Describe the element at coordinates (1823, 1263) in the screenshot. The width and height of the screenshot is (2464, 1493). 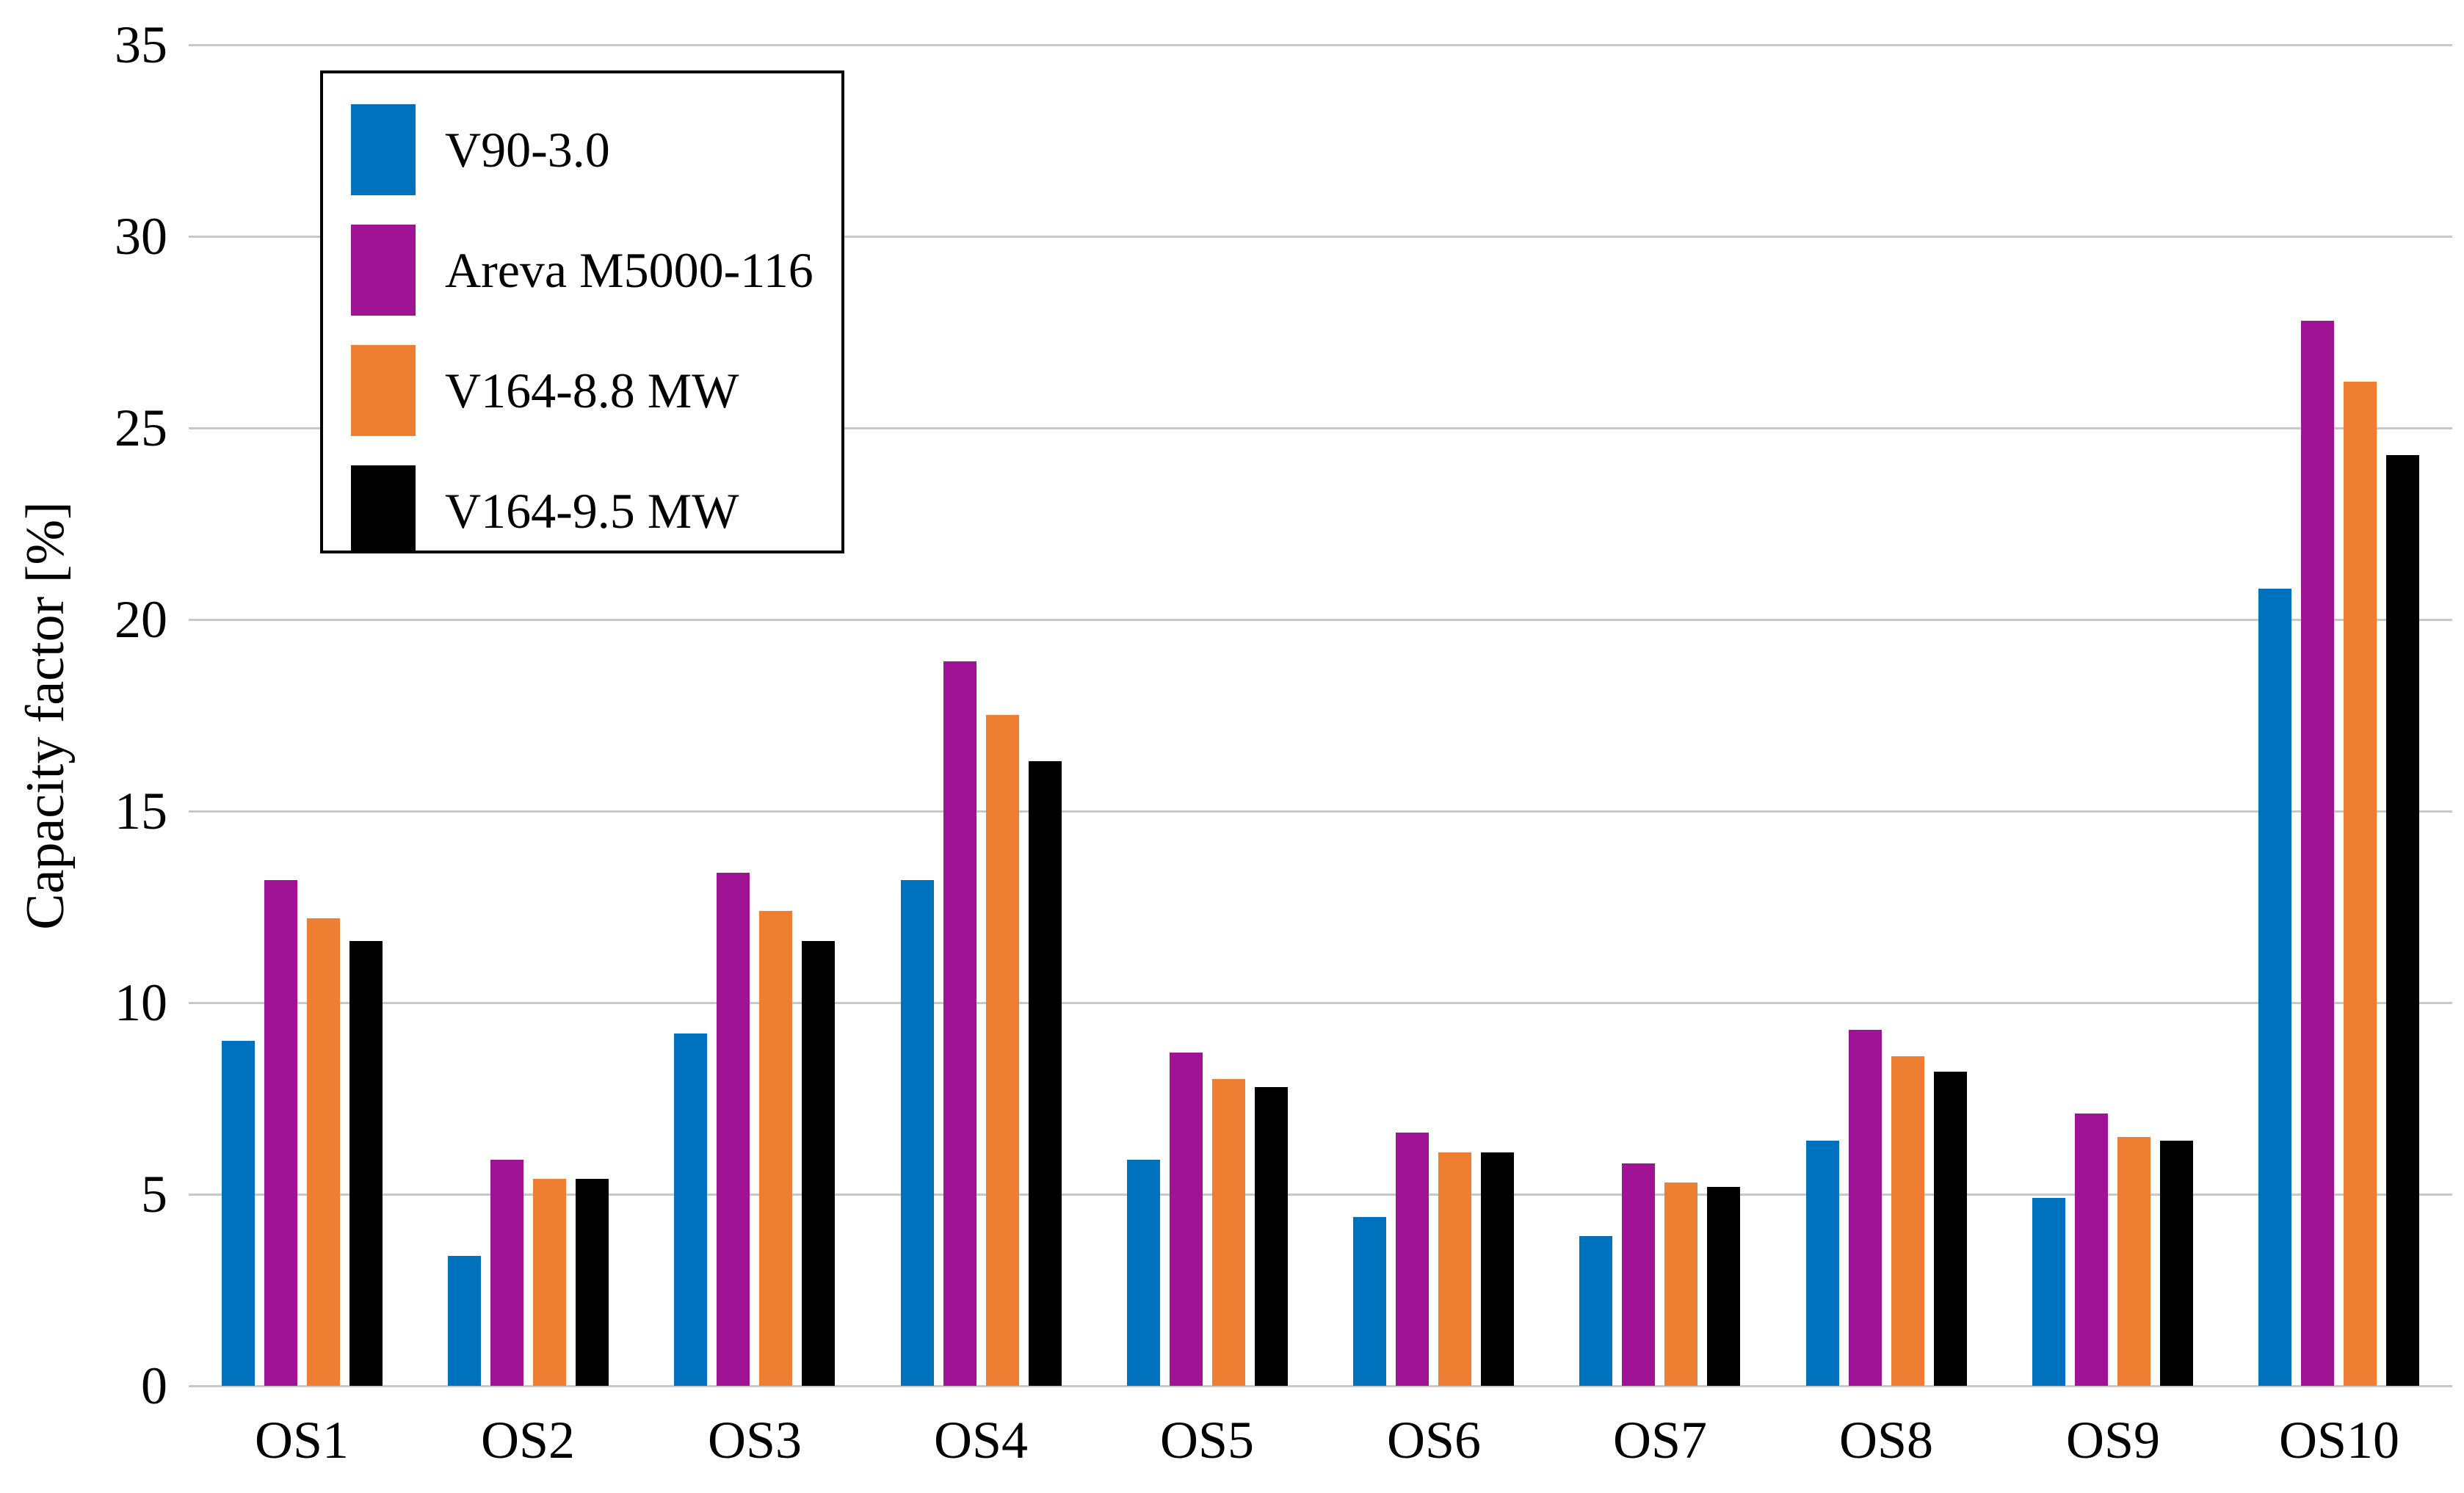
I see `bar-OS8-V90-3.0` at that location.